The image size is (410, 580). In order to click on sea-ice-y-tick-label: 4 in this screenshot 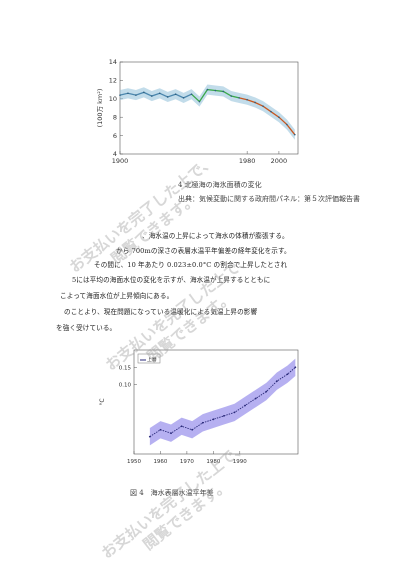, I will do `click(115, 154)`.